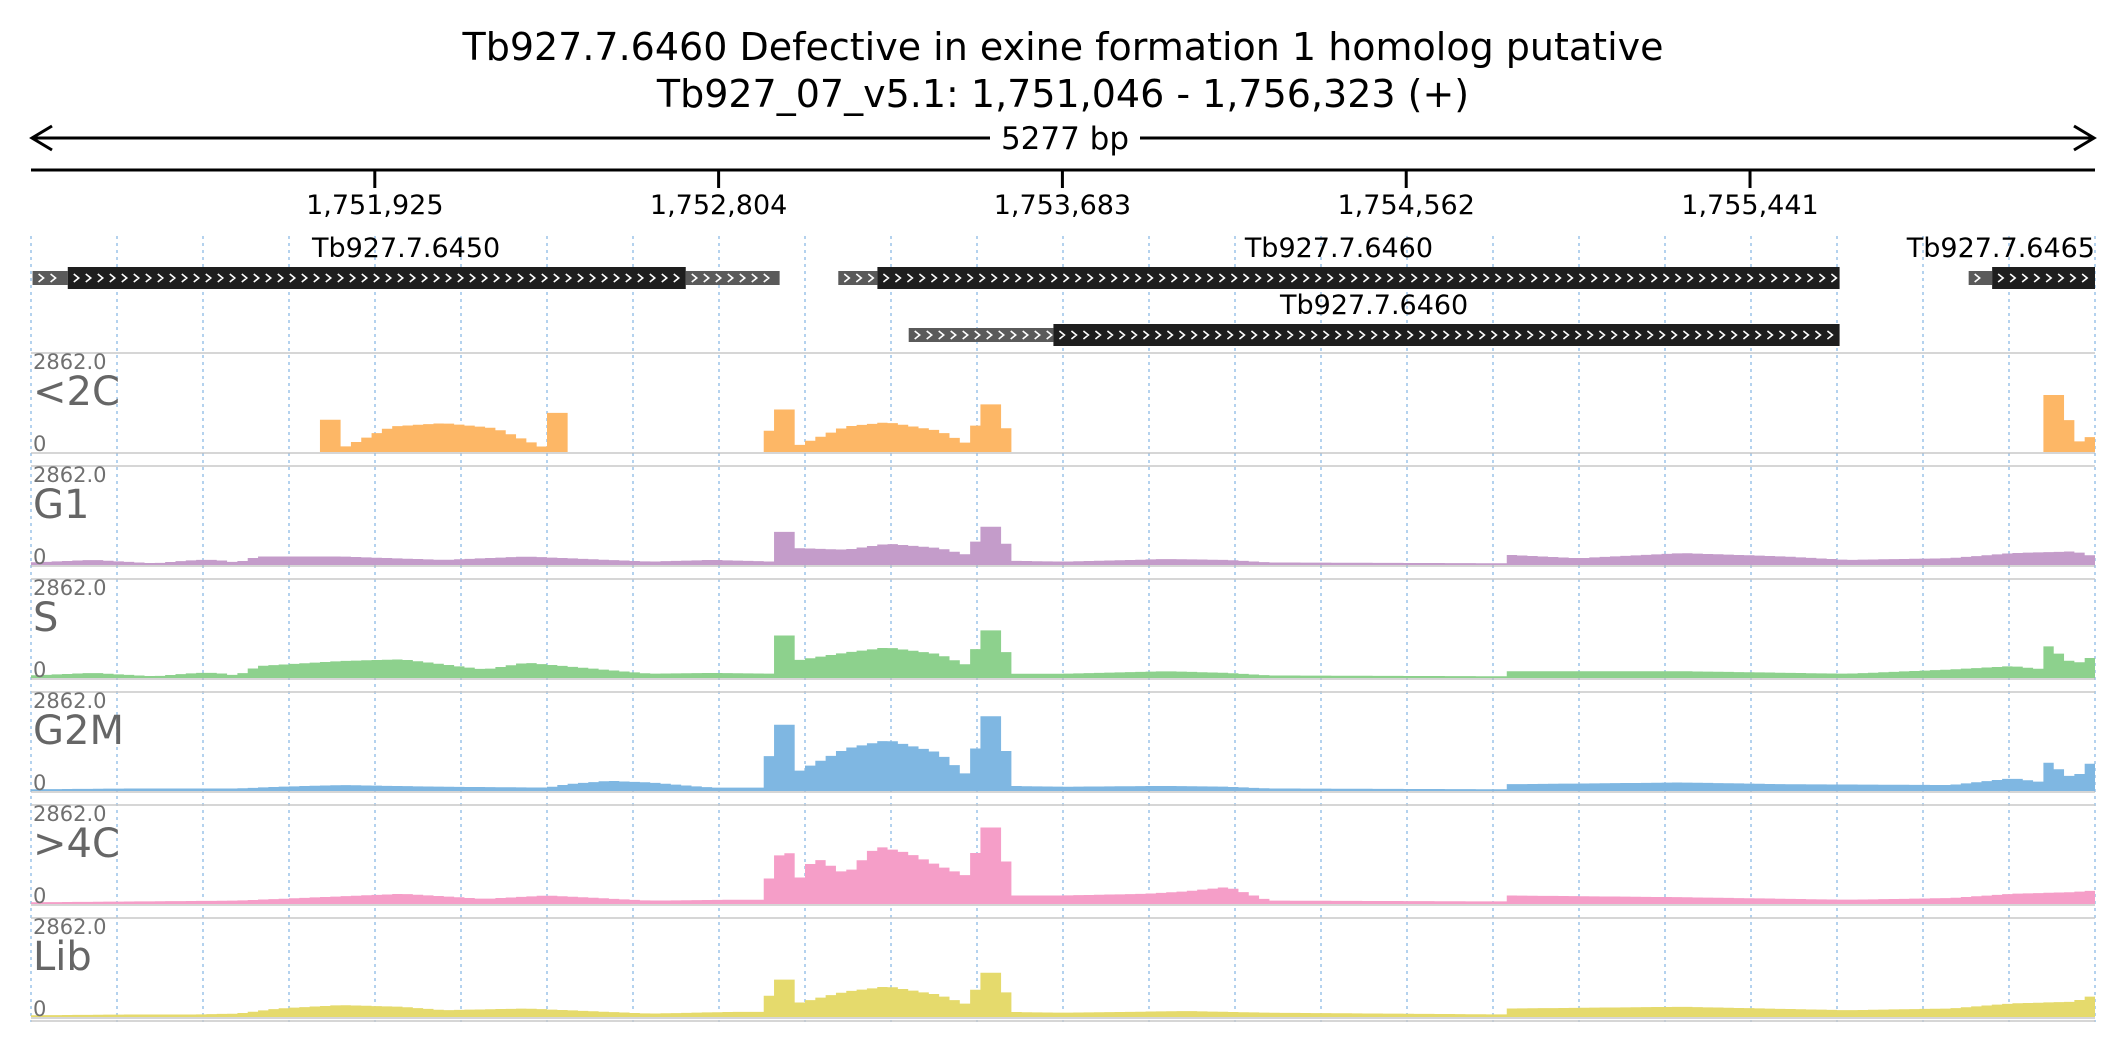  What do you see at coordinates (62, 957) in the screenshot?
I see `track-name-label: Lib` at bounding box center [62, 957].